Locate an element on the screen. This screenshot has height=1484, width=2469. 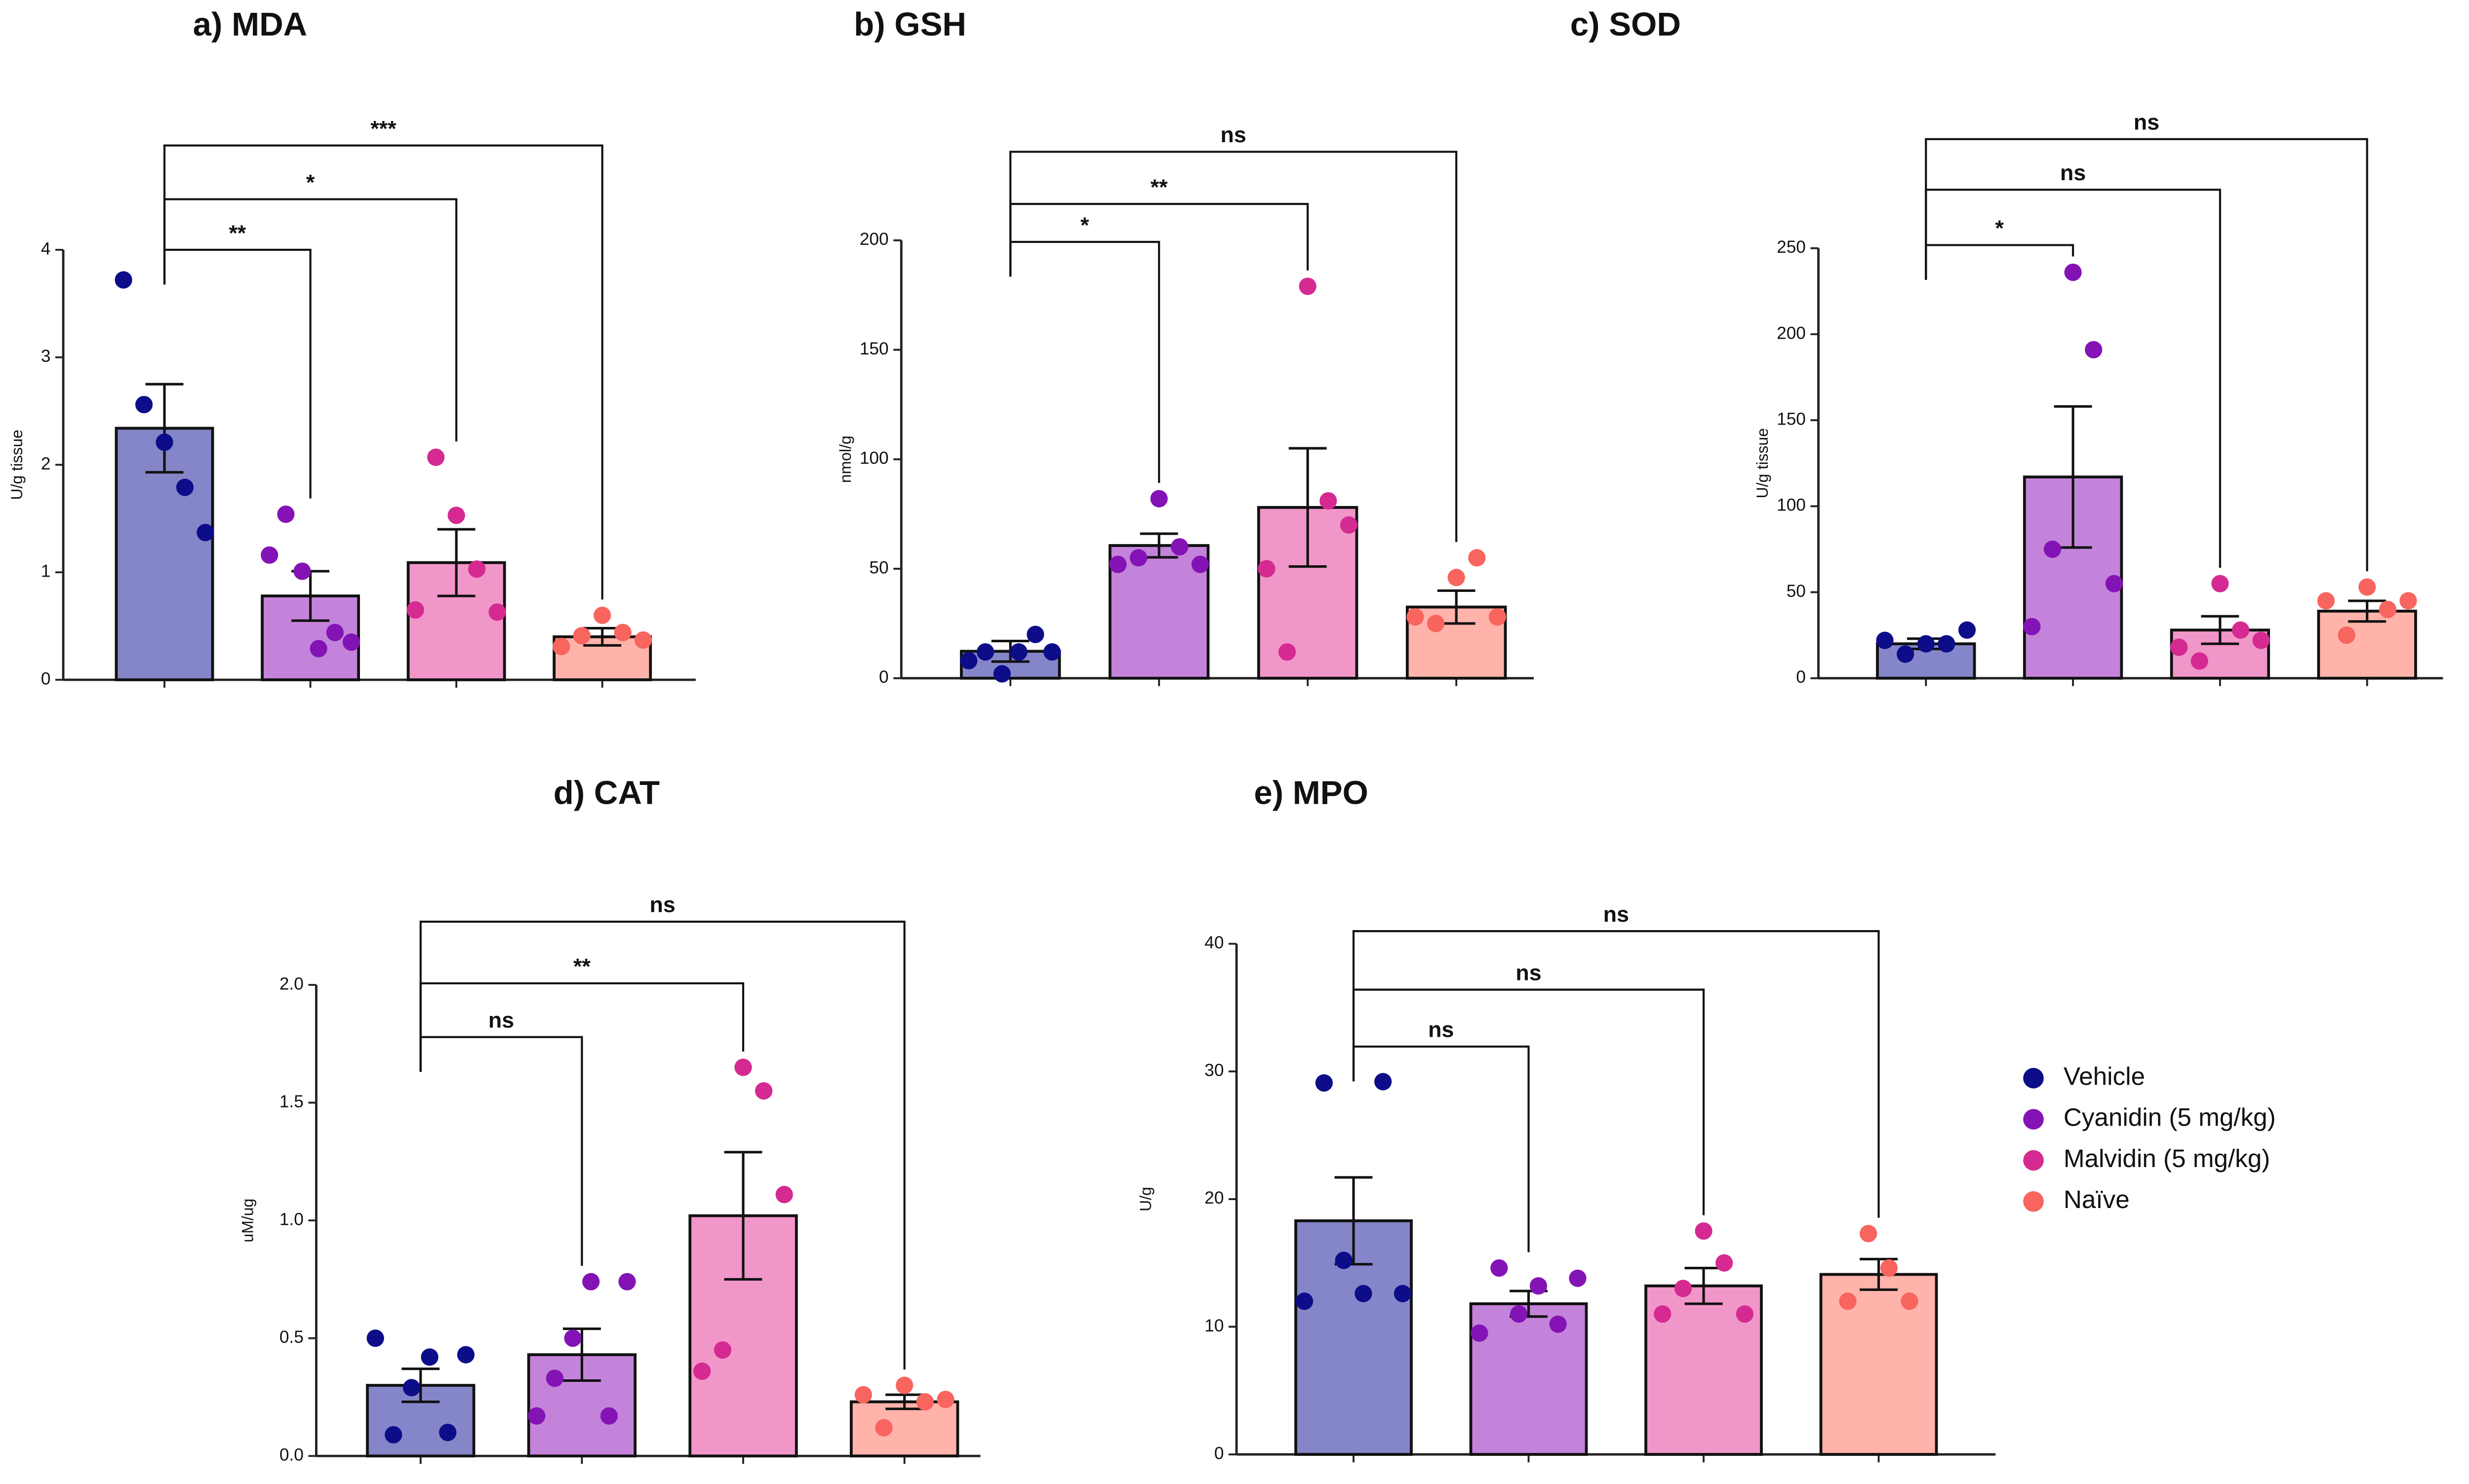
chart-title: e) MPO is located at coordinates (1311, 794).